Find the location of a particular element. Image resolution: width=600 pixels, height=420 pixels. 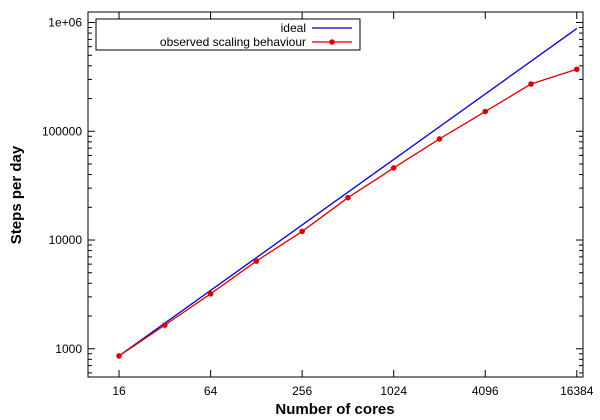

x-tick-label: 16 is located at coordinates (119, 391).